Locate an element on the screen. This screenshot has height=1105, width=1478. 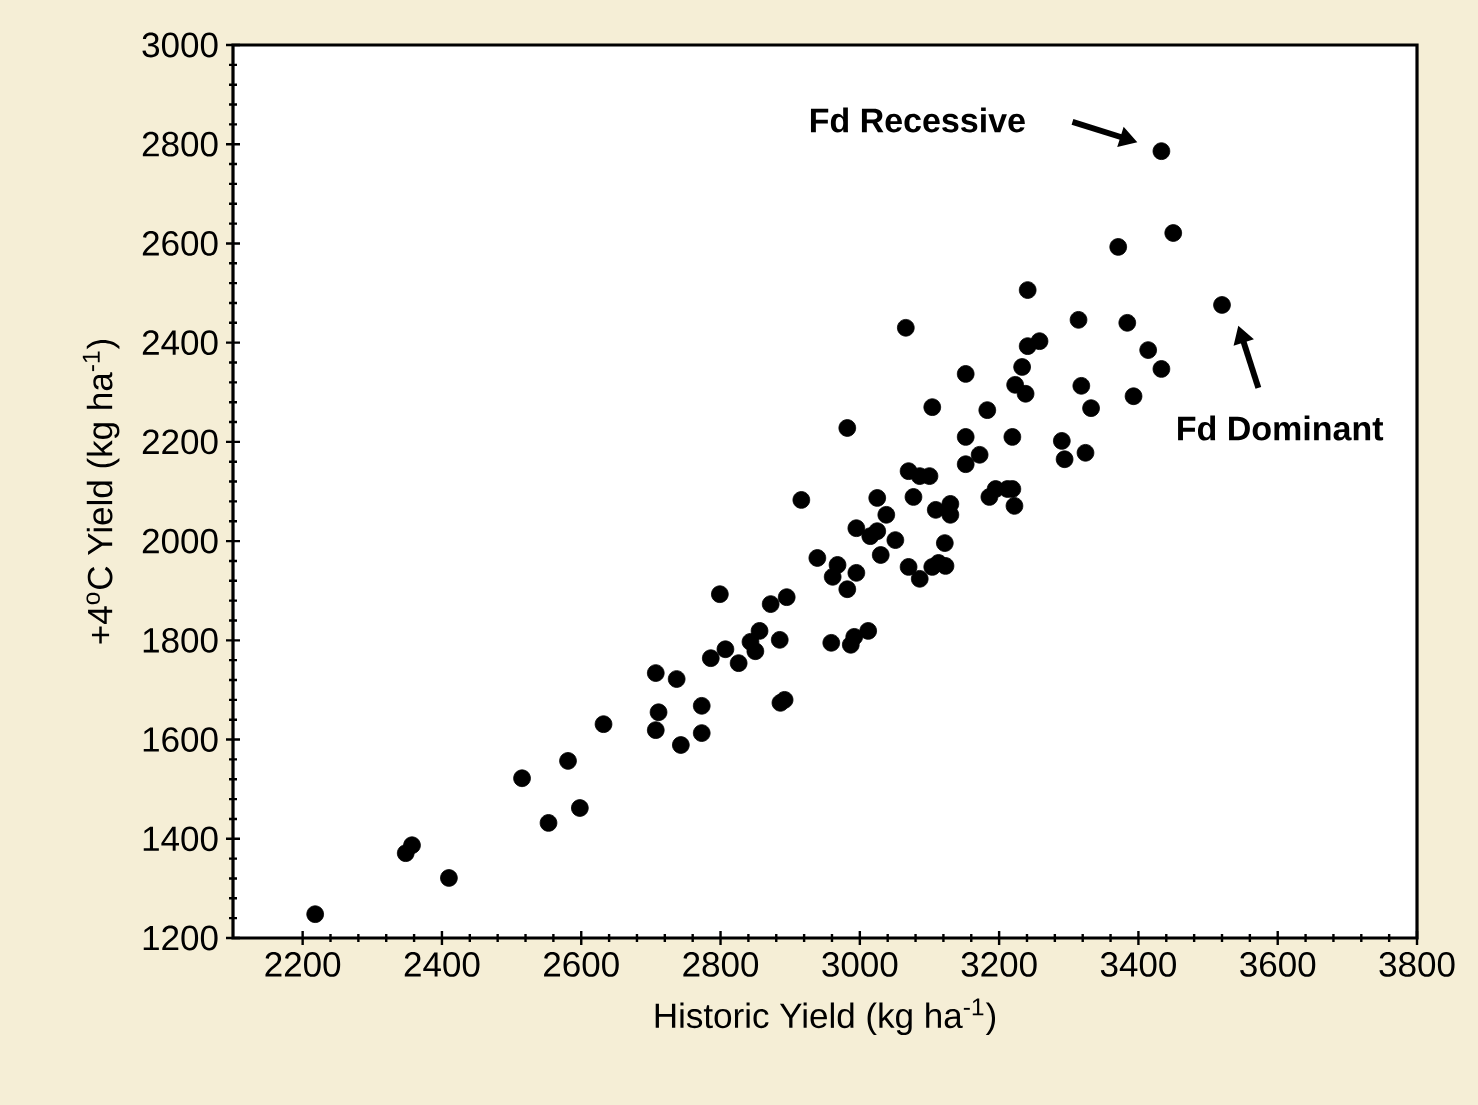
x-axis-title: Historic Yield (kg ha$^{-1}$) is located at coordinates (825, 1017).